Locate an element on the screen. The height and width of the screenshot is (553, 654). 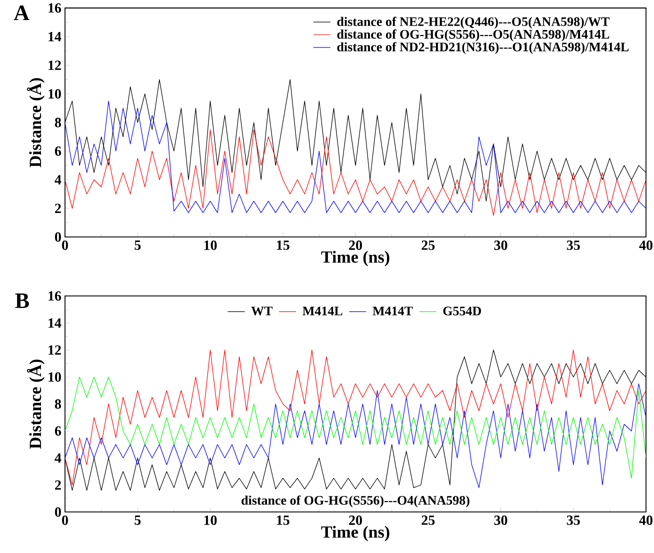
legend-label: WT is located at coordinates (262, 311).